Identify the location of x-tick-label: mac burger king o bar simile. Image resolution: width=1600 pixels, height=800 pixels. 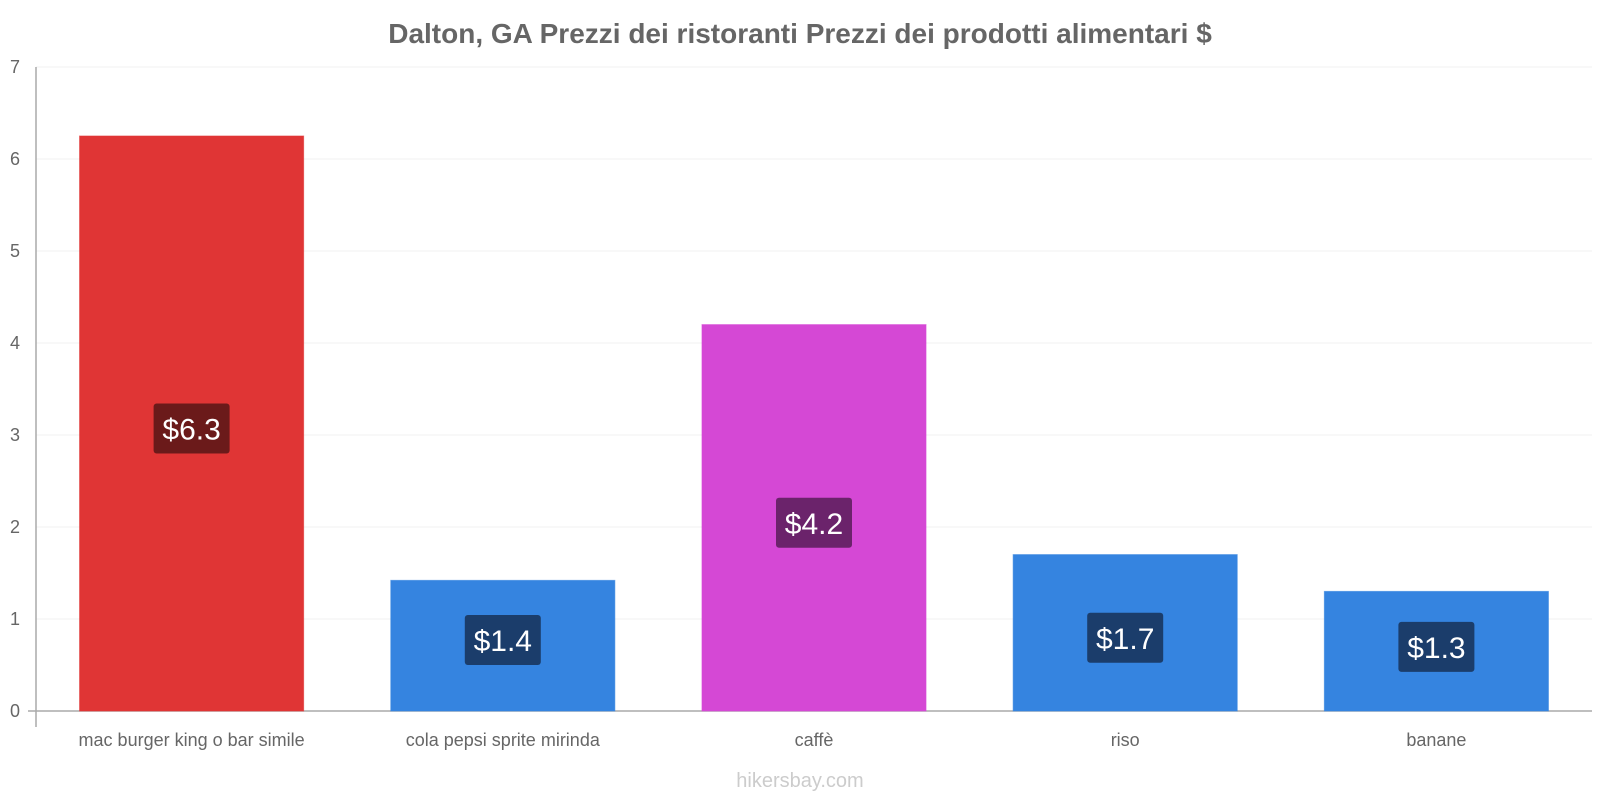
(192, 740).